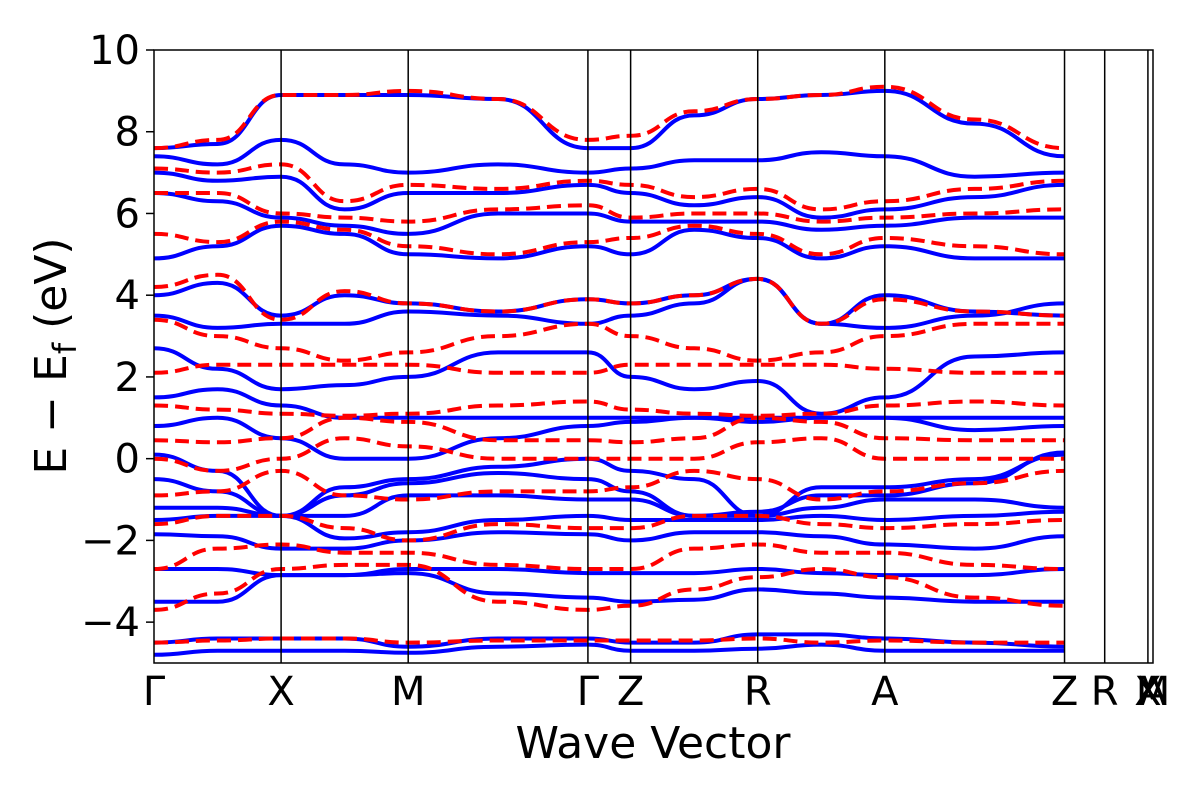 The height and width of the screenshot is (800, 1200). Describe the element at coordinates (110, 541) in the screenshot. I see `y-tick-label-1: −2` at that location.